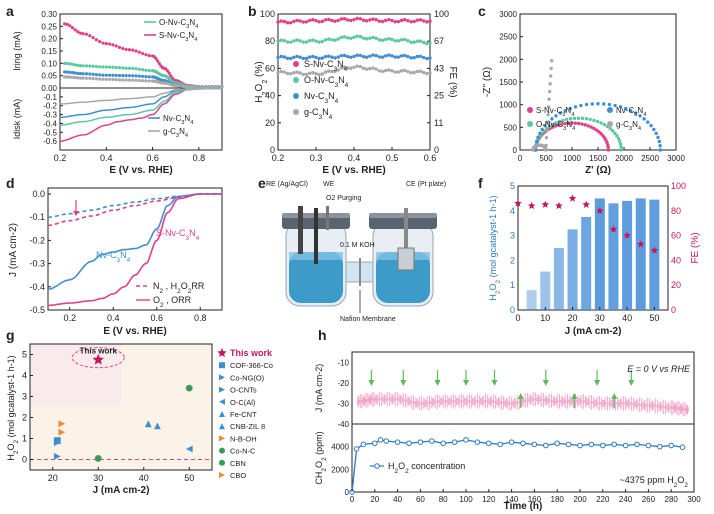 Image resolution: width=714 pixels, height=514 pixels. What do you see at coordinates (512, 285) in the screenshot?
I see `panel-f-ytick-label: 1` at bounding box center [512, 285].